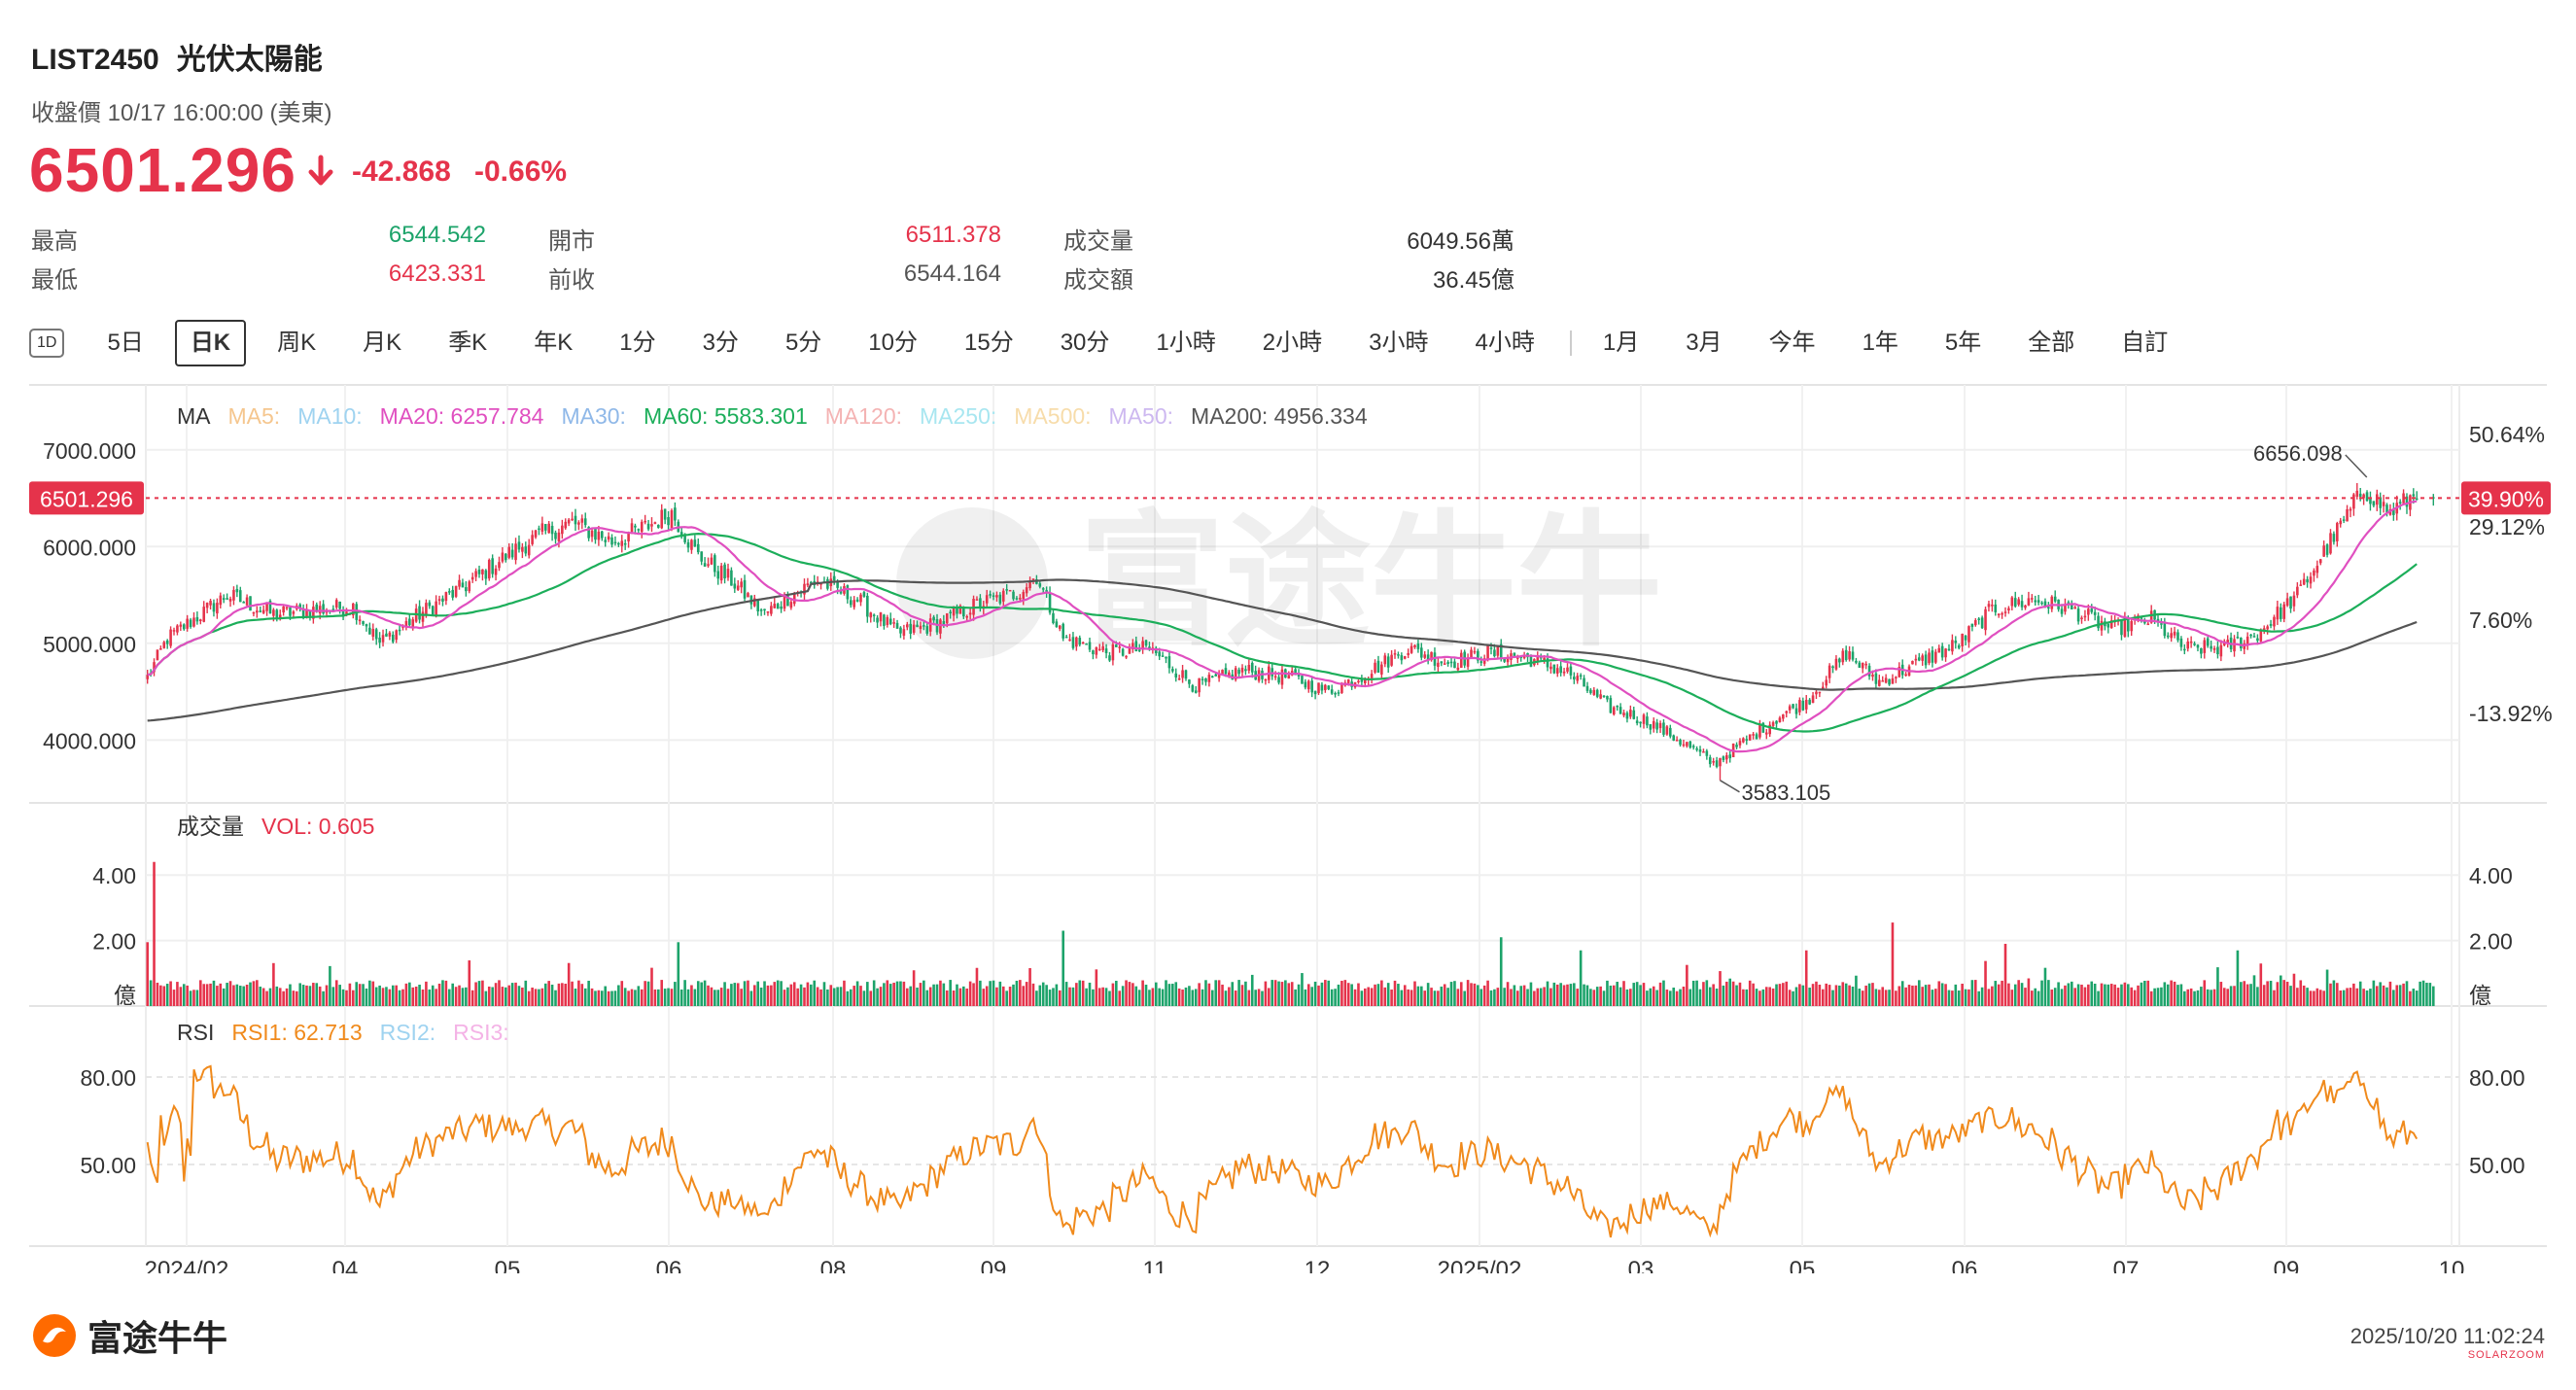 The width and height of the screenshot is (2576, 1390). Describe the element at coordinates (2507, 434) in the screenshot. I see `pct-tick-label: 50.64%` at that location.